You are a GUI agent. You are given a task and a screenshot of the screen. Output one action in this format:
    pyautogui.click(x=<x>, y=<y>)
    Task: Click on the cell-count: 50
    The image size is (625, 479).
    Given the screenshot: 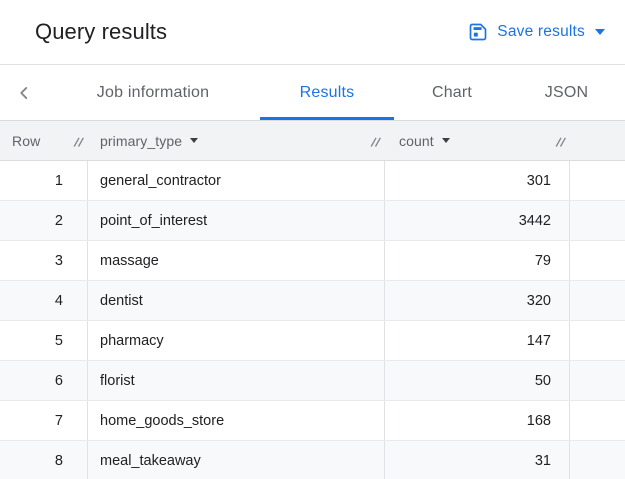 What is the action you would take?
    pyautogui.click(x=477, y=380)
    